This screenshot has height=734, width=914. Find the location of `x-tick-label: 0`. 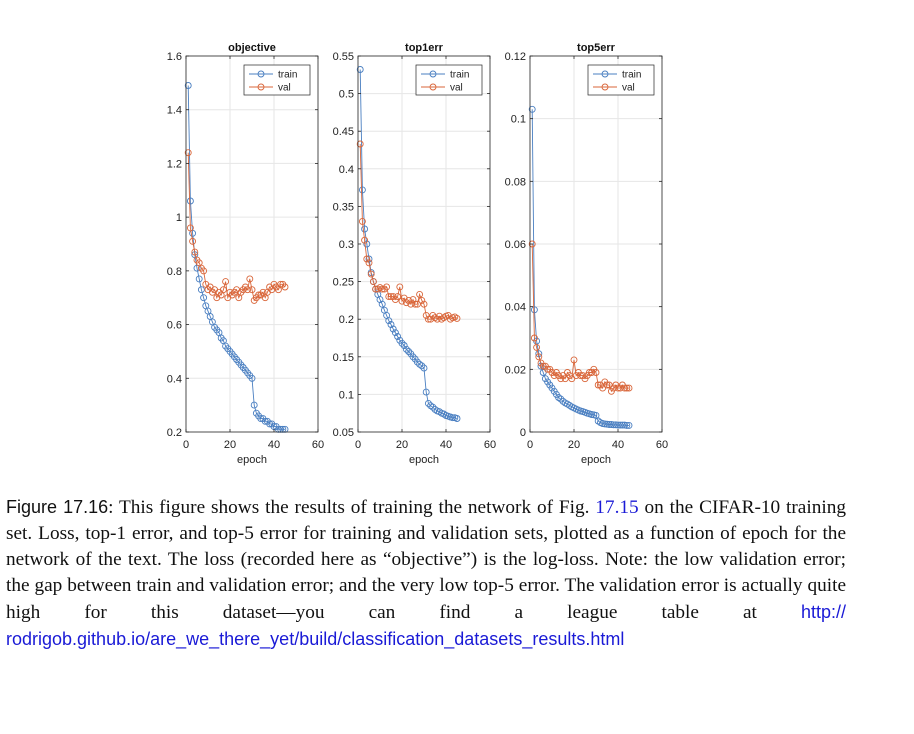

x-tick-label: 0 is located at coordinates (358, 445).